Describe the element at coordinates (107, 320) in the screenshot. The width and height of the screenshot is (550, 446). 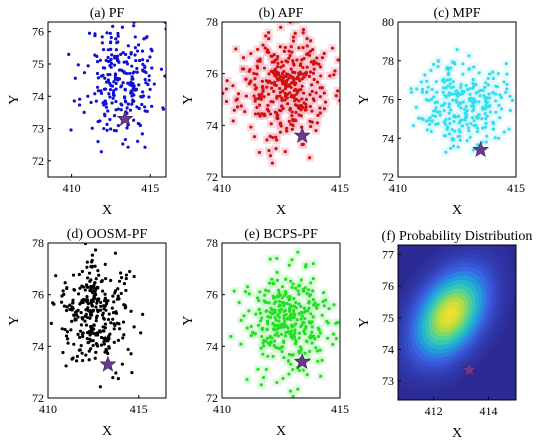
I see `plot-area` at that location.